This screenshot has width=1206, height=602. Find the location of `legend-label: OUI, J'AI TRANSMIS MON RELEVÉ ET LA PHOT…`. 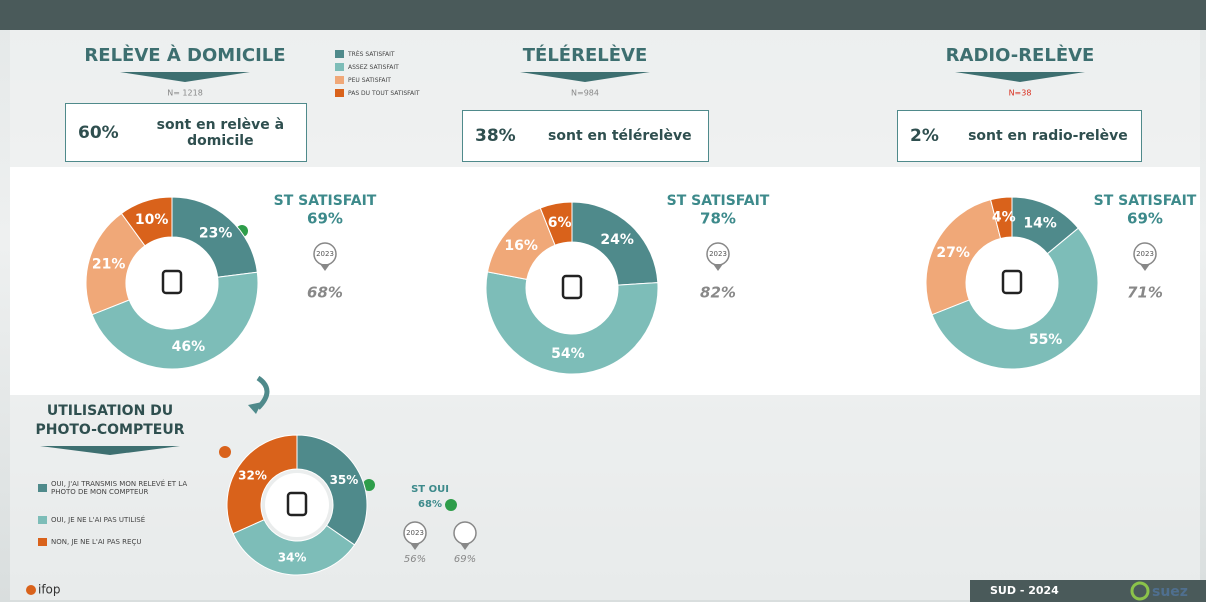

legend-label: OUI, J'AI TRANSMIS MON RELEVÉ ET LA PHOT… is located at coordinates (119, 488).